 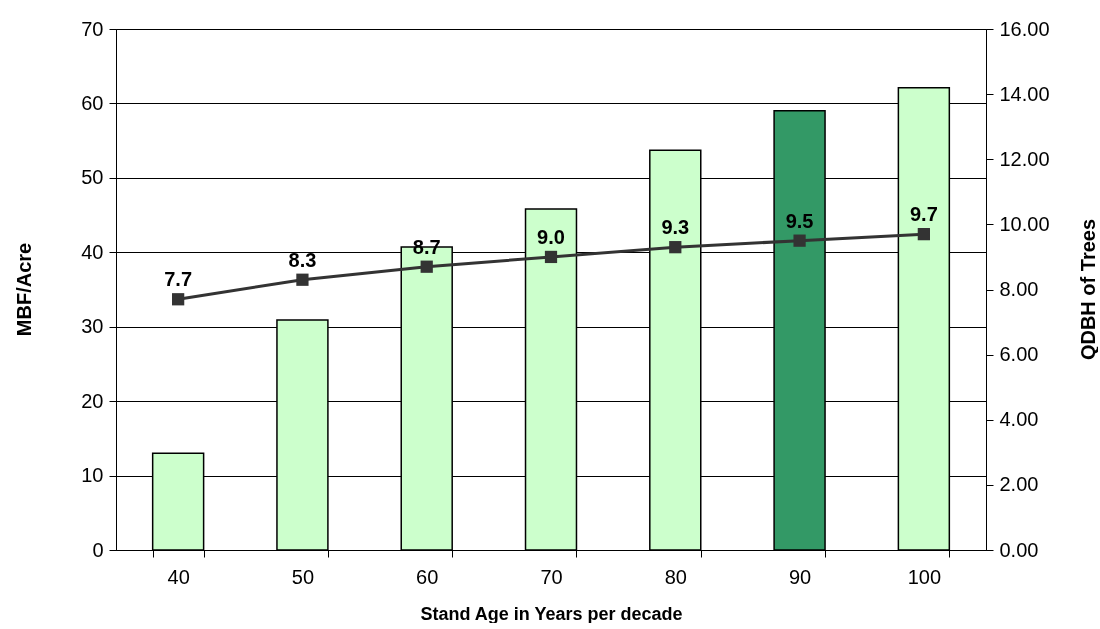 What do you see at coordinates (302, 259) in the screenshot?
I see `data-label: 8.3` at bounding box center [302, 259].